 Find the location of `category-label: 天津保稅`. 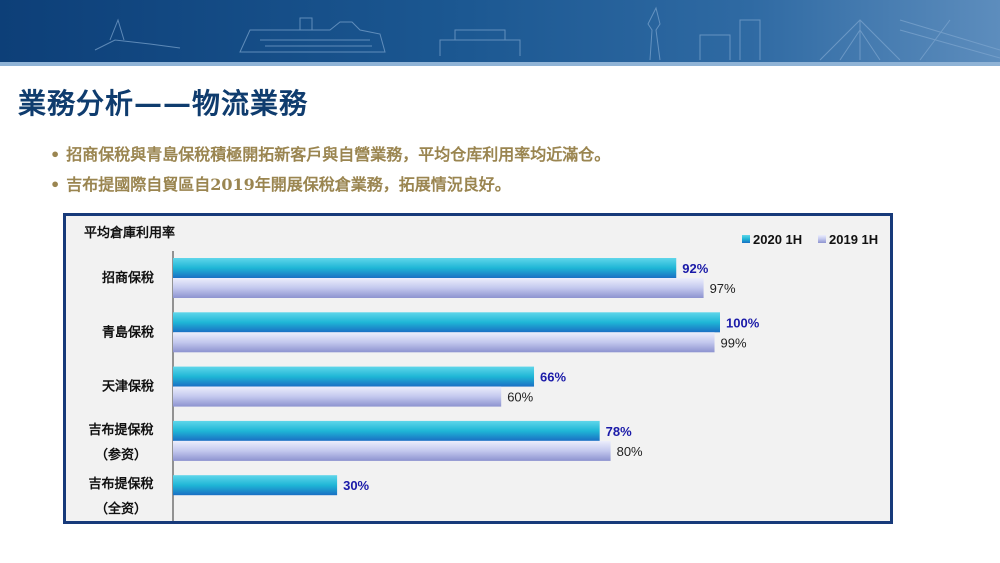

category-label: 天津保稅 is located at coordinates (128, 386).